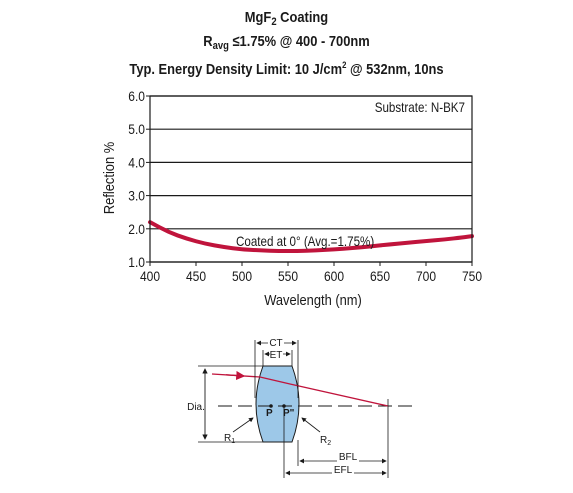 The image size is (573, 493). I want to click on r1-leader, so click(243, 425).